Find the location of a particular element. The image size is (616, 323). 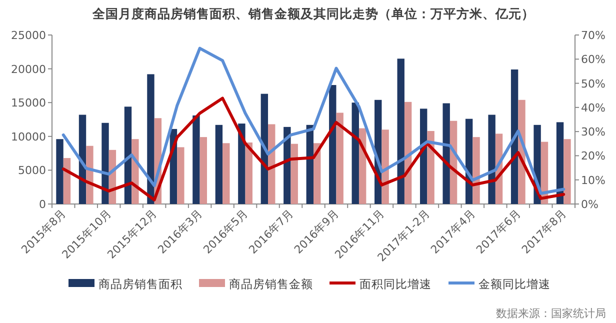

y-tick-label: 25000 is located at coordinates (28, 35).